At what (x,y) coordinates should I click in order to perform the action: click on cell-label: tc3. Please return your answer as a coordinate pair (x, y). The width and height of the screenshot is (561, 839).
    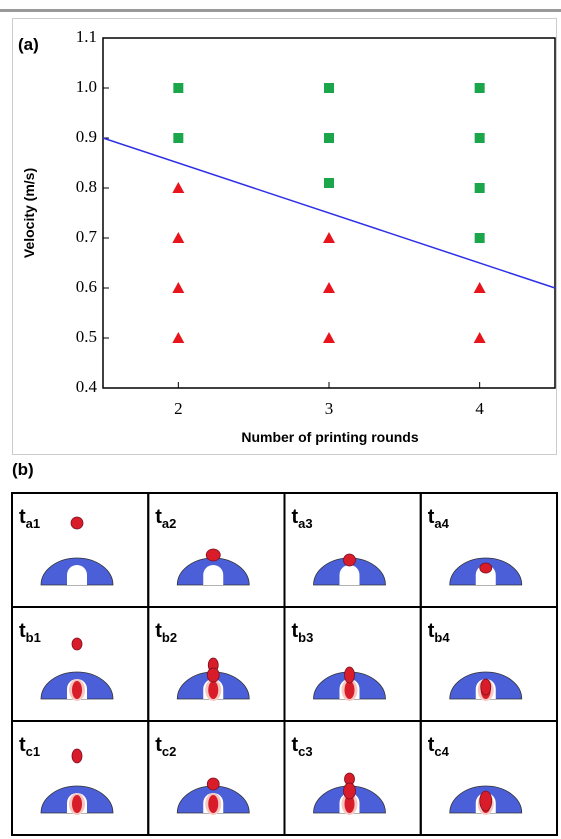
    Looking at the image, I should click on (302, 746).